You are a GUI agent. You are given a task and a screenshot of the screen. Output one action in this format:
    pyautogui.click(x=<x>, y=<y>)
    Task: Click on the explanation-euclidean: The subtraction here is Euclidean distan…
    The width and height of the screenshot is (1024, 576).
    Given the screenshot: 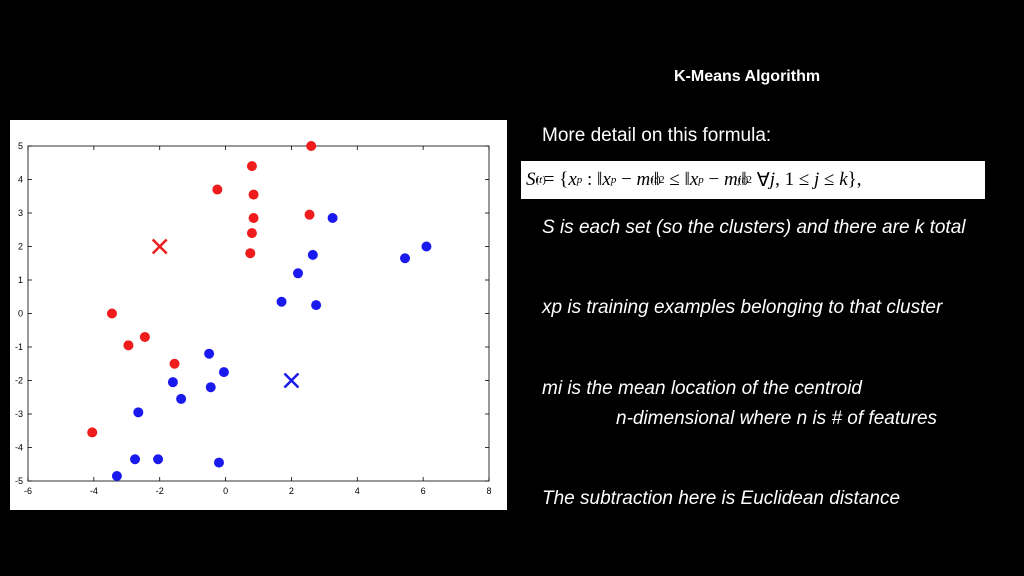 What is the action you would take?
    pyautogui.click(x=721, y=498)
    